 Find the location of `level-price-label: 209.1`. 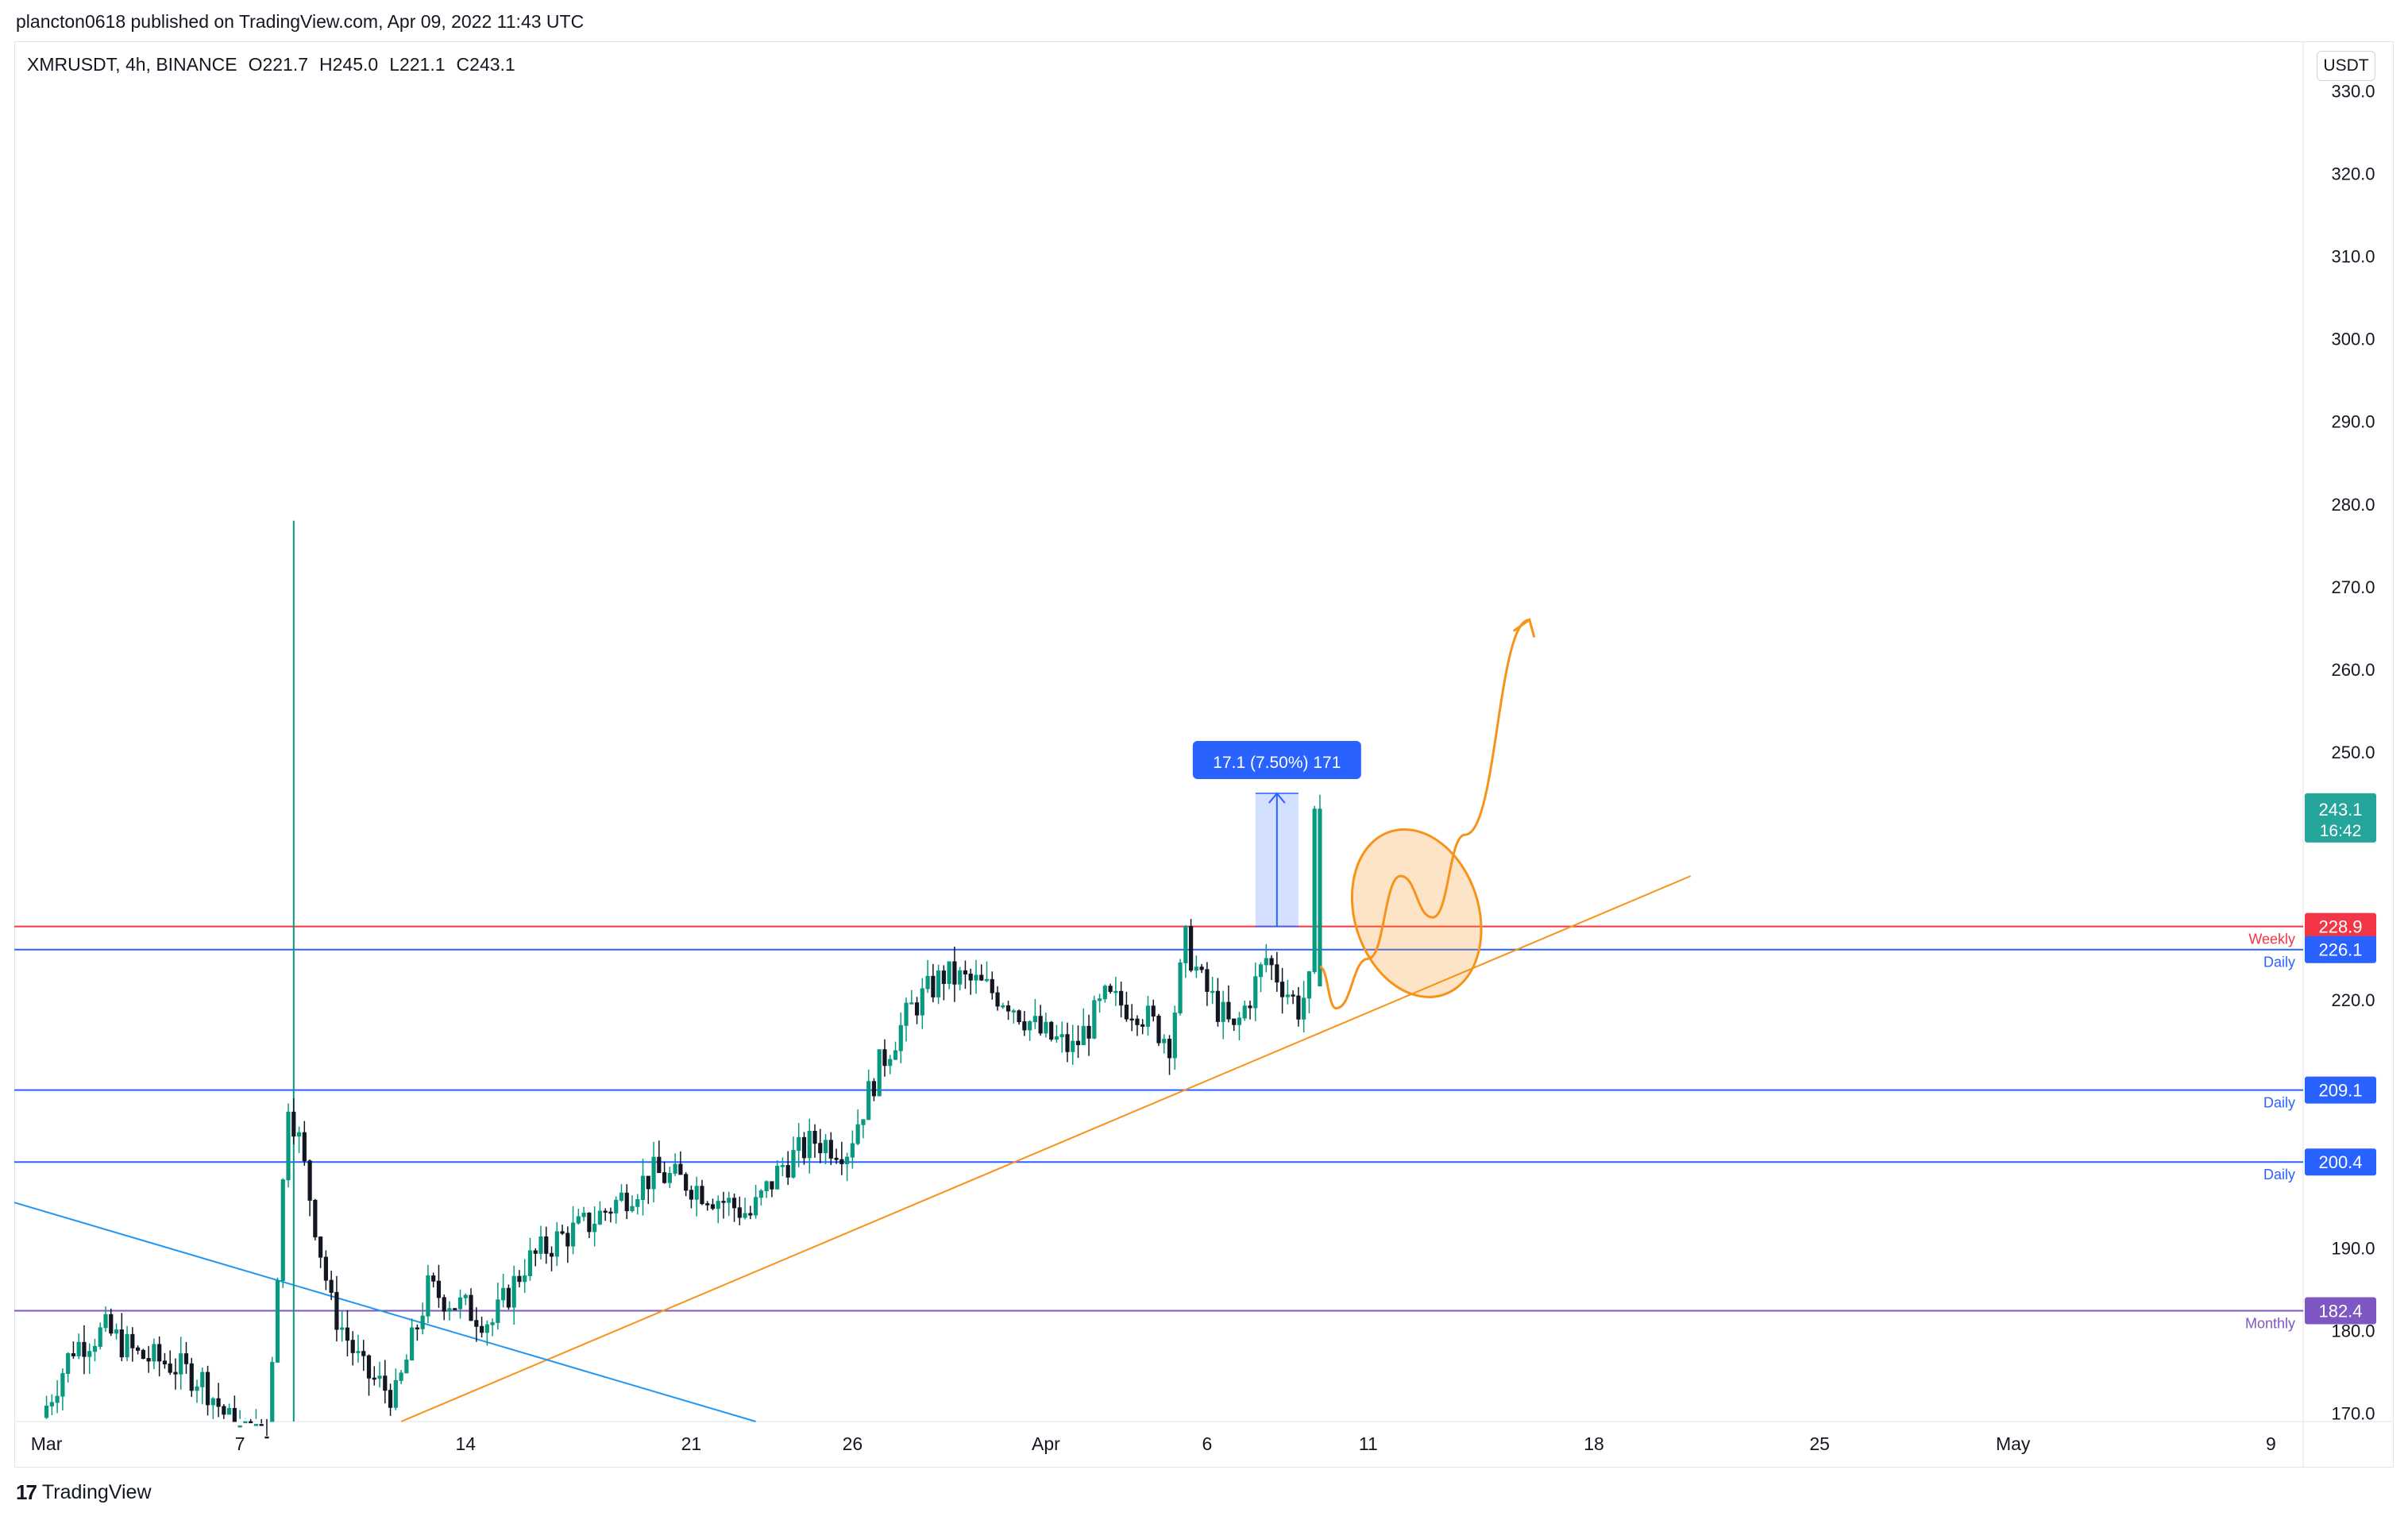

level-price-label: 209.1 is located at coordinates (2340, 1091).